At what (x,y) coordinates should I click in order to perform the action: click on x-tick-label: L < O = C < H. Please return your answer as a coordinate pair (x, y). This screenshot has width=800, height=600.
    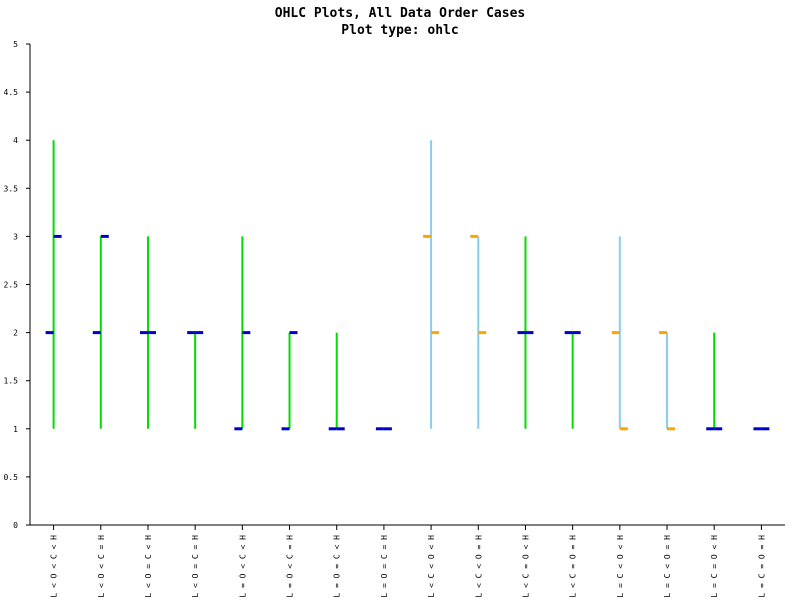
    Looking at the image, I should click on (148, 566).